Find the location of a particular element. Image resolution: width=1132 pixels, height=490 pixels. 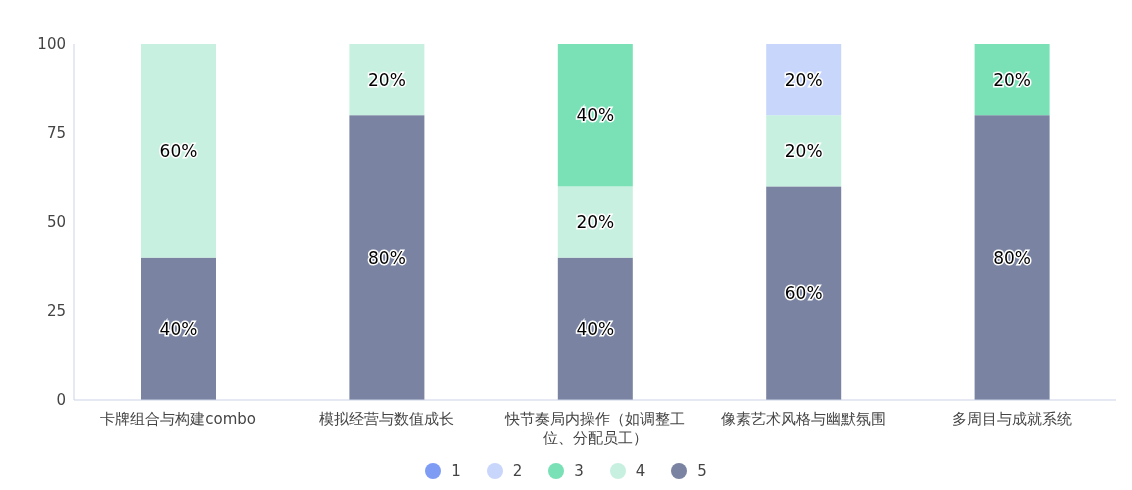

legend-label: 4 is located at coordinates (640, 471).